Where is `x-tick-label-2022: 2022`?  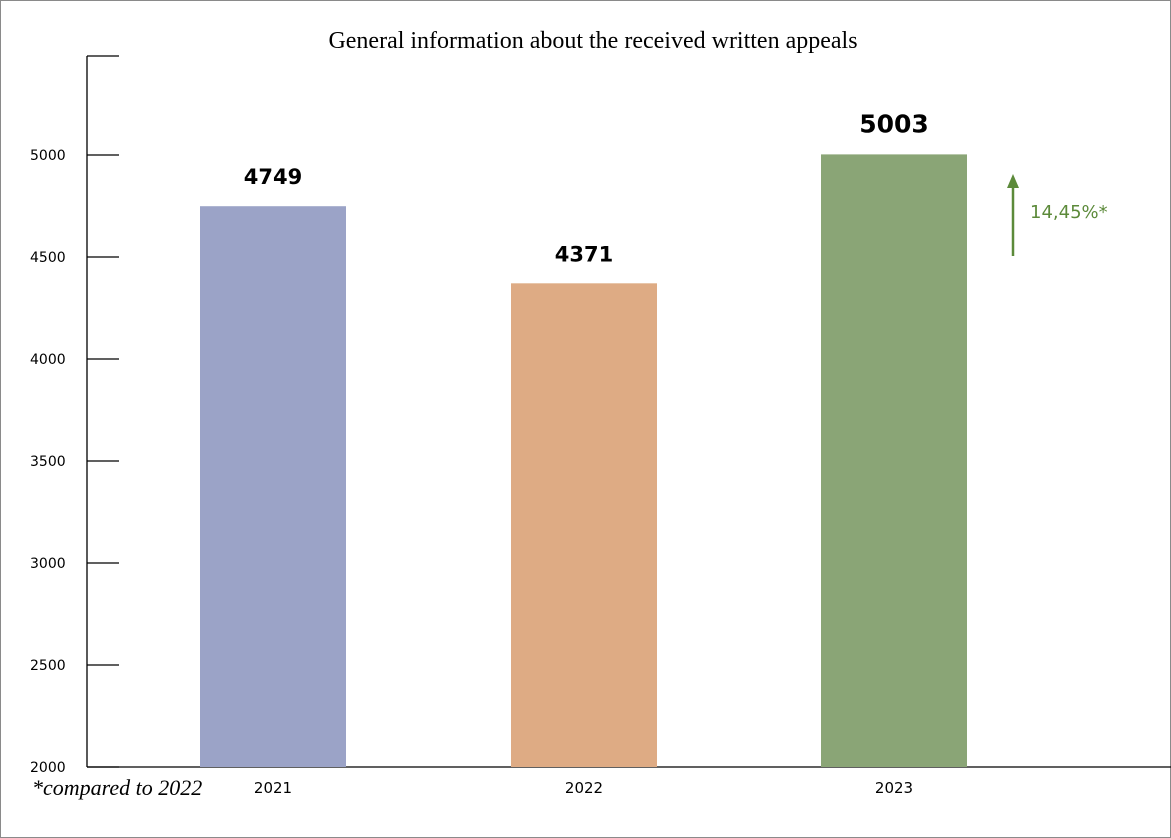 x-tick-label-2022: 2022 is located at coordinates (584, 788).